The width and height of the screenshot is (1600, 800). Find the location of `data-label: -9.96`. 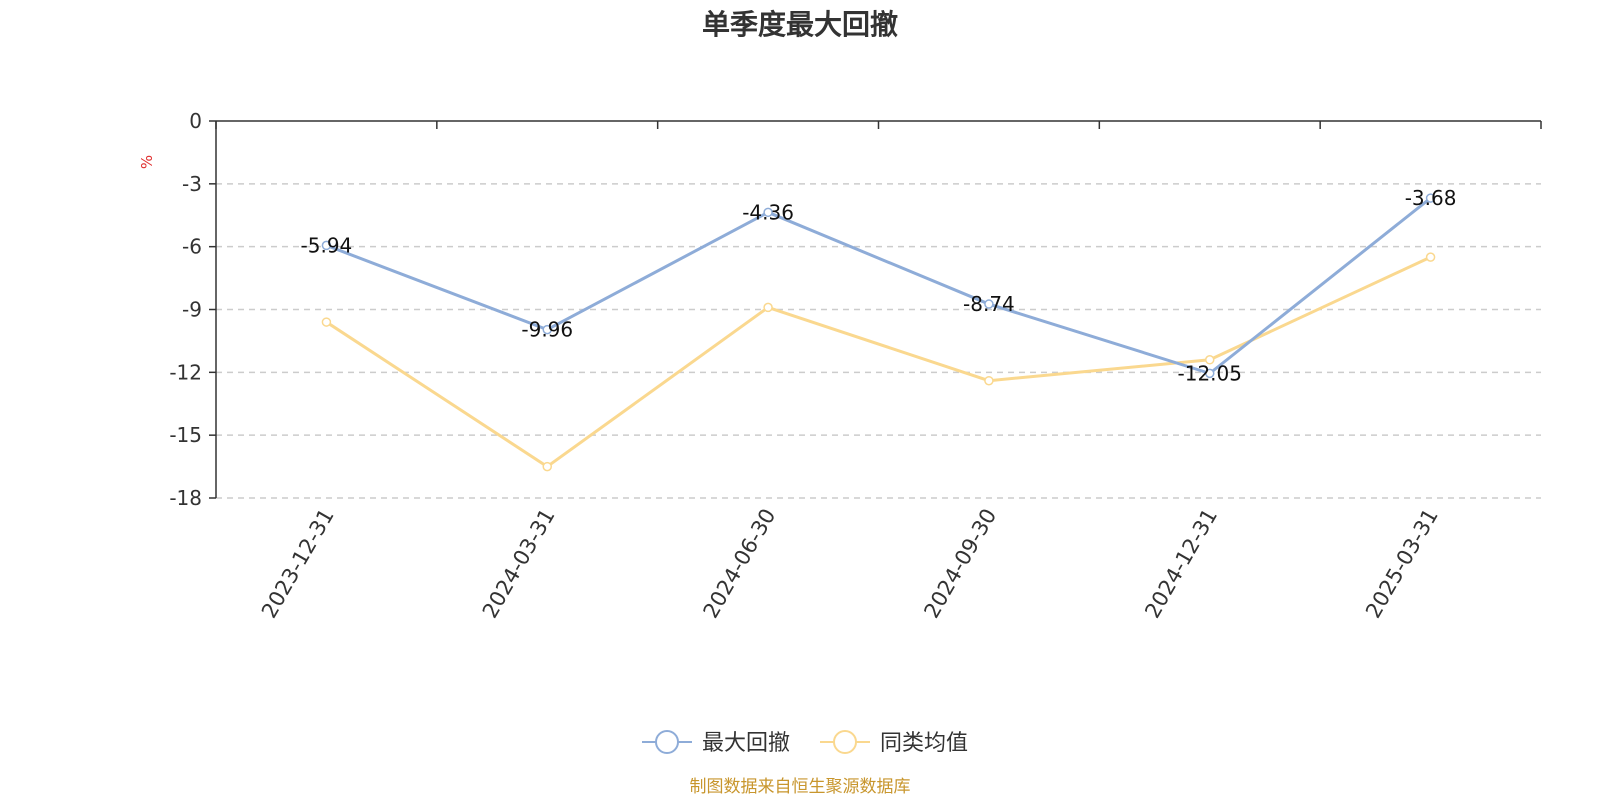

data-label: -9.96 is located at coordinates (547, 330).